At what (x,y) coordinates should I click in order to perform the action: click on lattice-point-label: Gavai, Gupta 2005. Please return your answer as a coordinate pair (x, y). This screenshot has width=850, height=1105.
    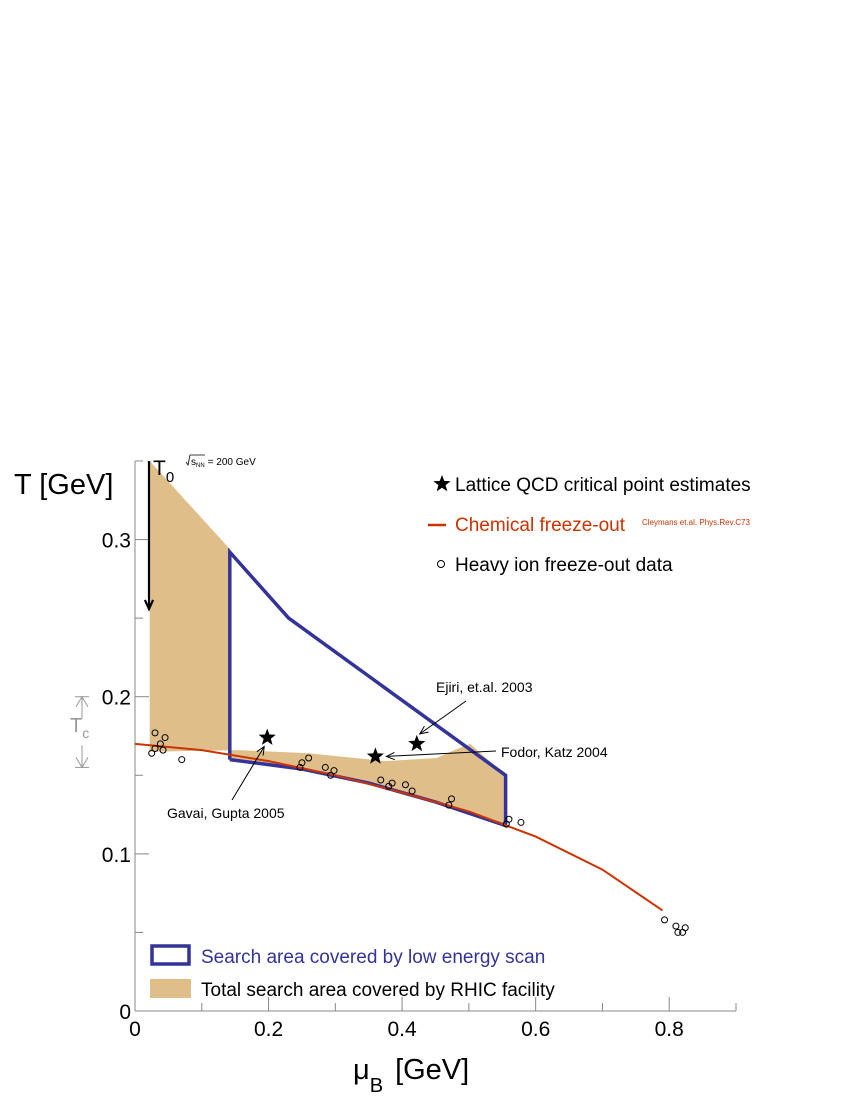
    Looking at the image, I should click on (226, 813).